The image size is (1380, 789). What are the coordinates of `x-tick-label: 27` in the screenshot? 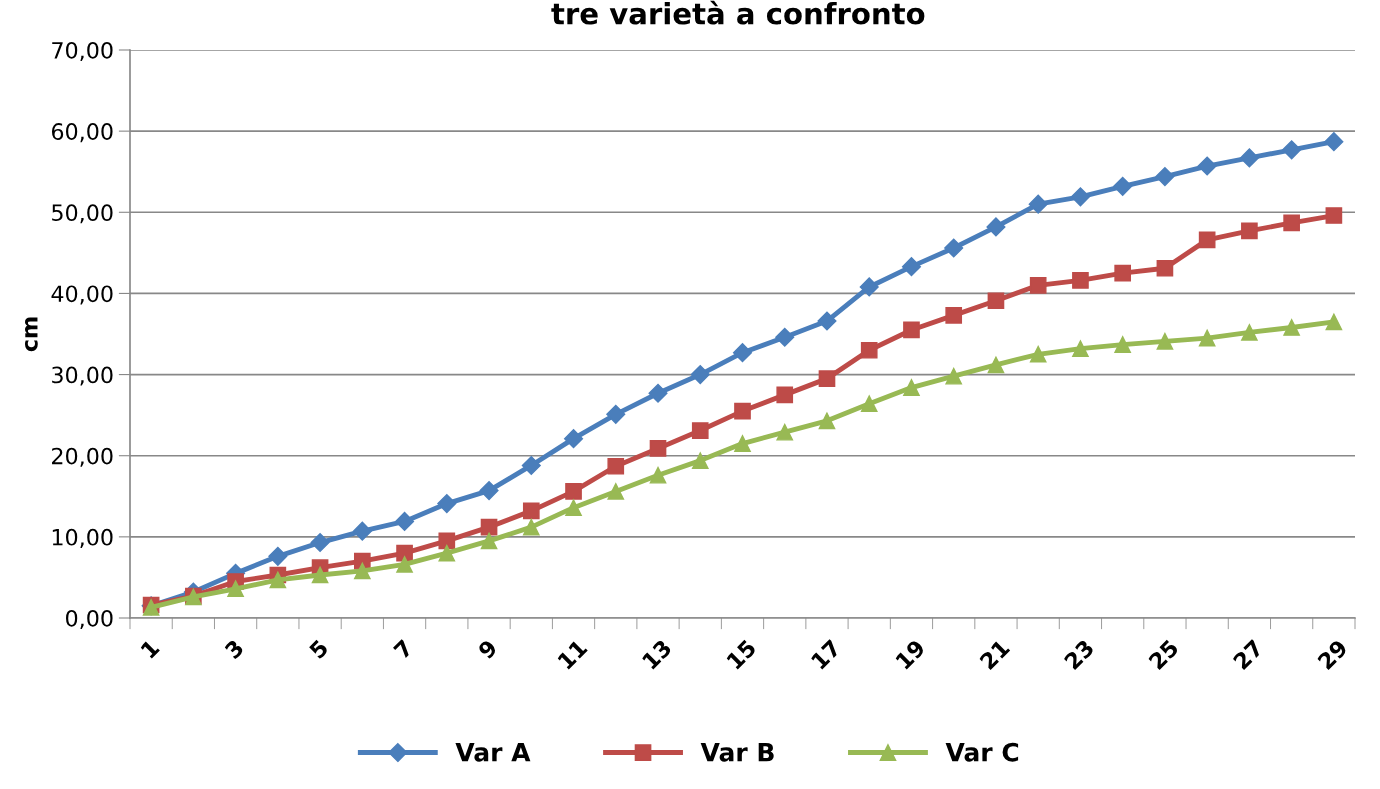 It's located at (1248, 654).